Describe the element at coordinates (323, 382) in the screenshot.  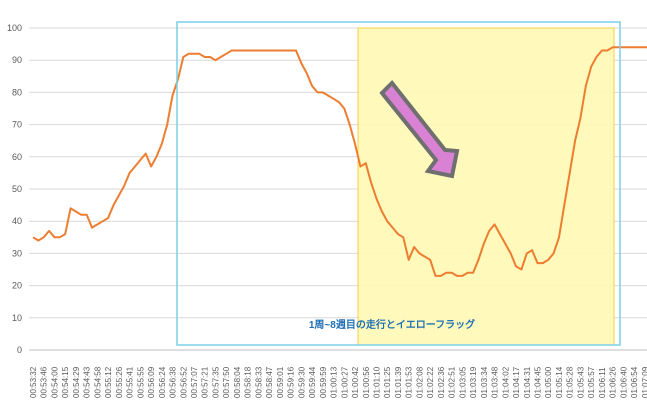
I see `x-tick-label: 00:59:59` at that location.